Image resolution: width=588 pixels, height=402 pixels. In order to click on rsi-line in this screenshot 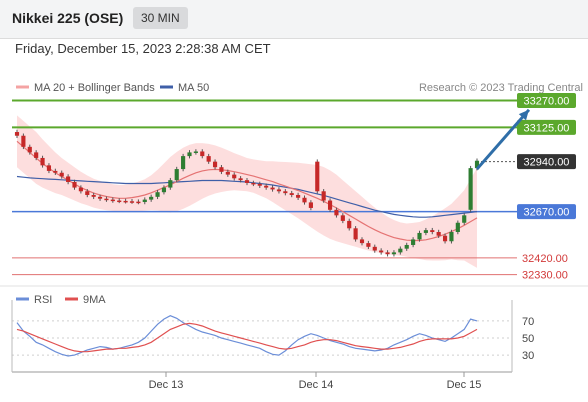, I will do `click(247, 336)`.